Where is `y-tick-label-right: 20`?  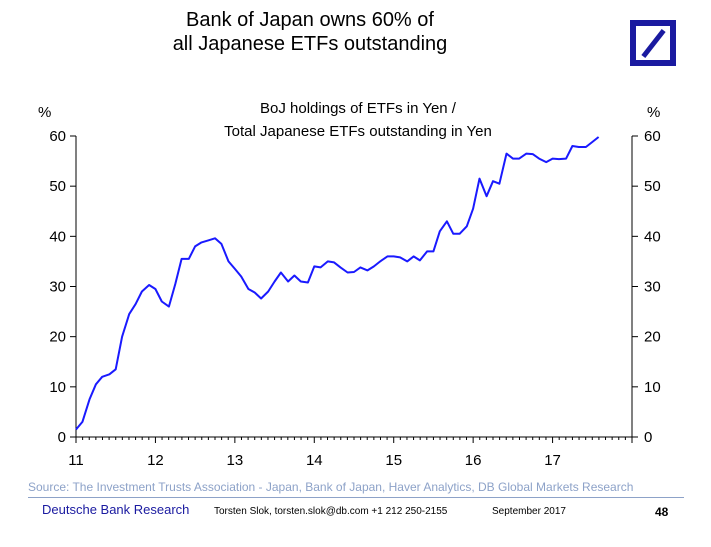 y-tick-label-right: 20 is located at coordinates (652, 337).